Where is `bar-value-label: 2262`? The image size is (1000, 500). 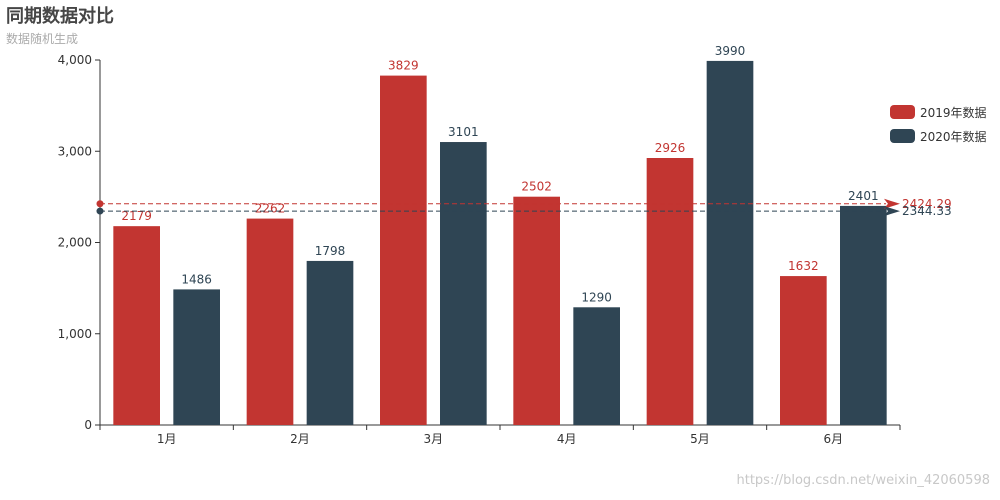 bar-value-label: 2262 is located at coordinates (270, 209).